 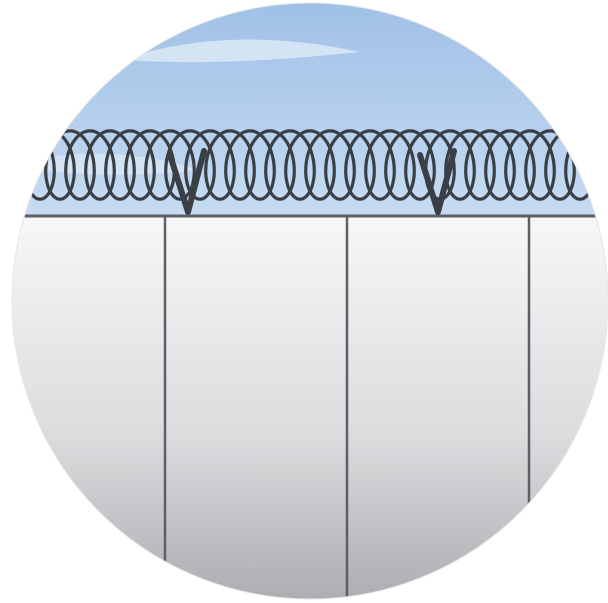 I want to click on razor-wire-coil, so click(x=310, y=165).